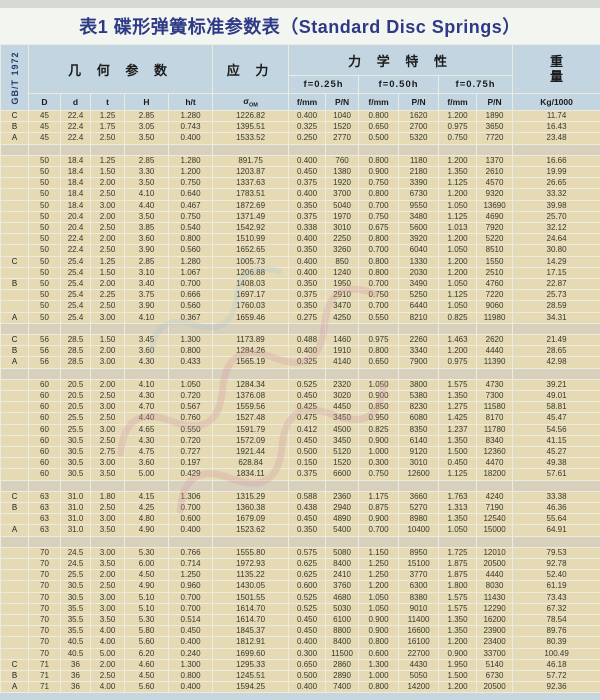 This screenshot has height=700, width=600. Describe the element at coordinates (146, 519) in the screenshot. I see `cell-H: 4.80` at that location.